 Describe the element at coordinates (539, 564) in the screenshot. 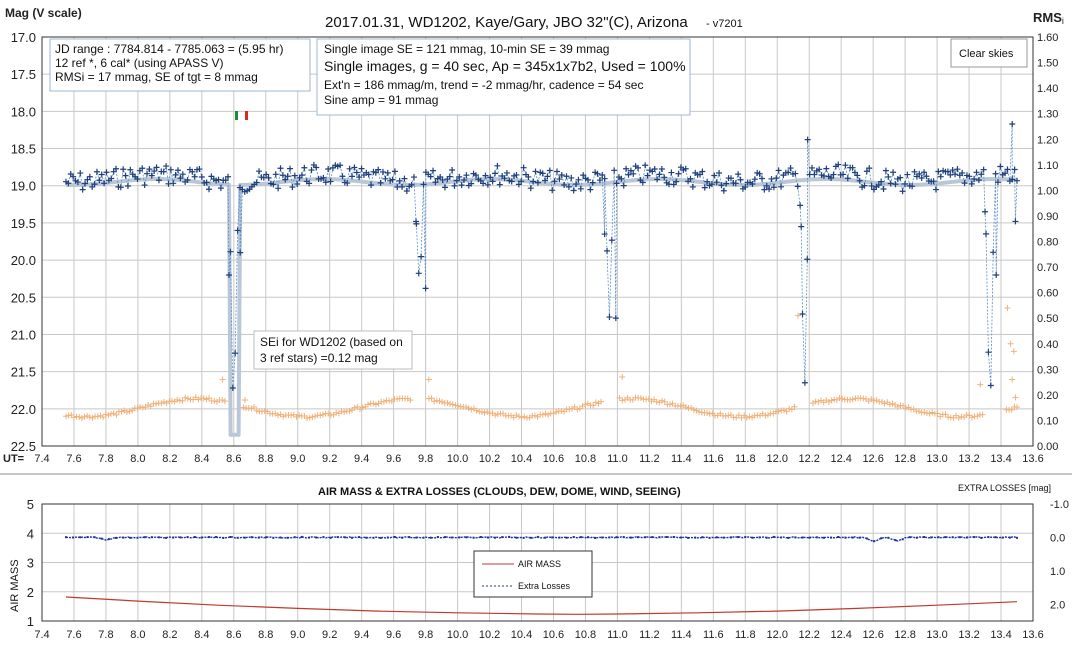

I see `legend-airmass-label: AIR MASS` at that location.